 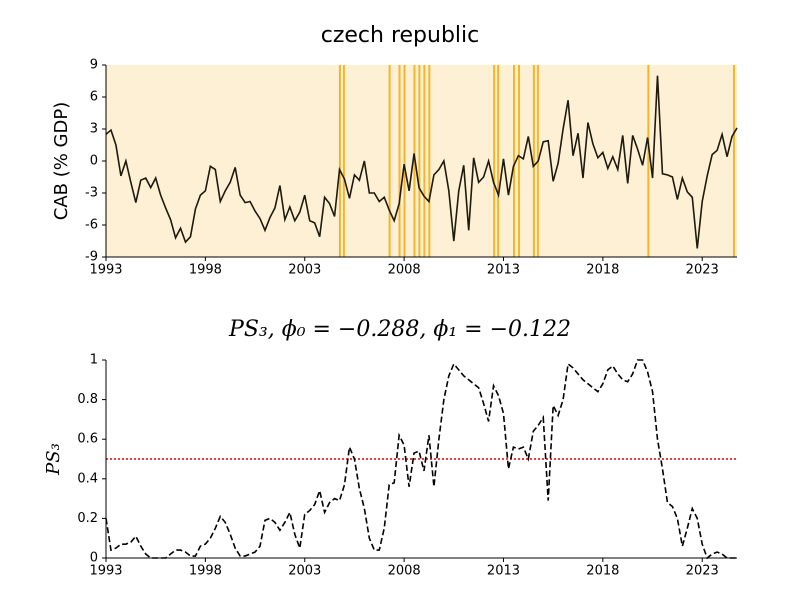 What do you see at coordinates (94, 360) in the screenshot?
I see `y-tick-label: 1` at bounding box center [94, 360].